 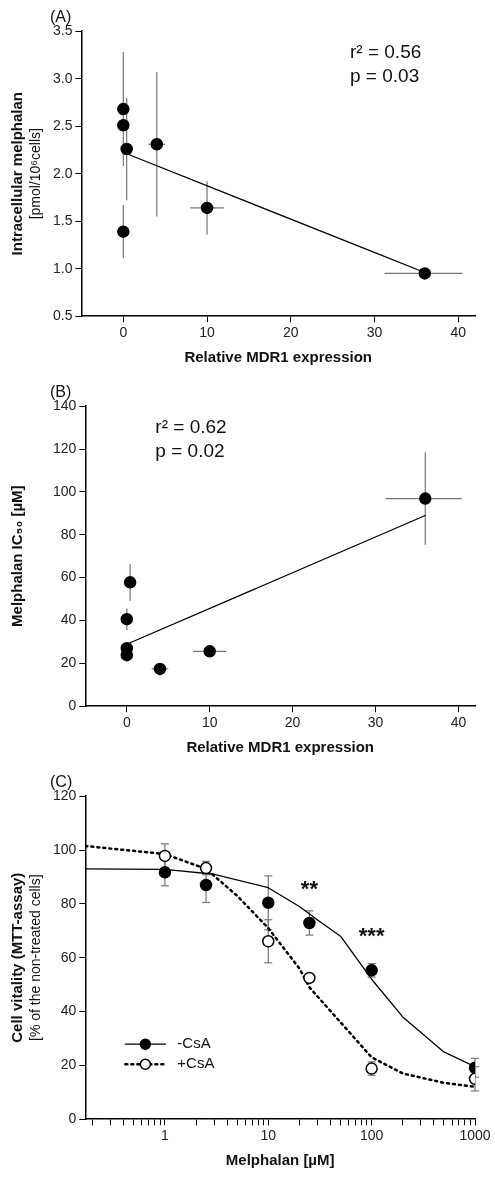 I want to click on y-tick-label: 0.5, so click(x=62, y=315).